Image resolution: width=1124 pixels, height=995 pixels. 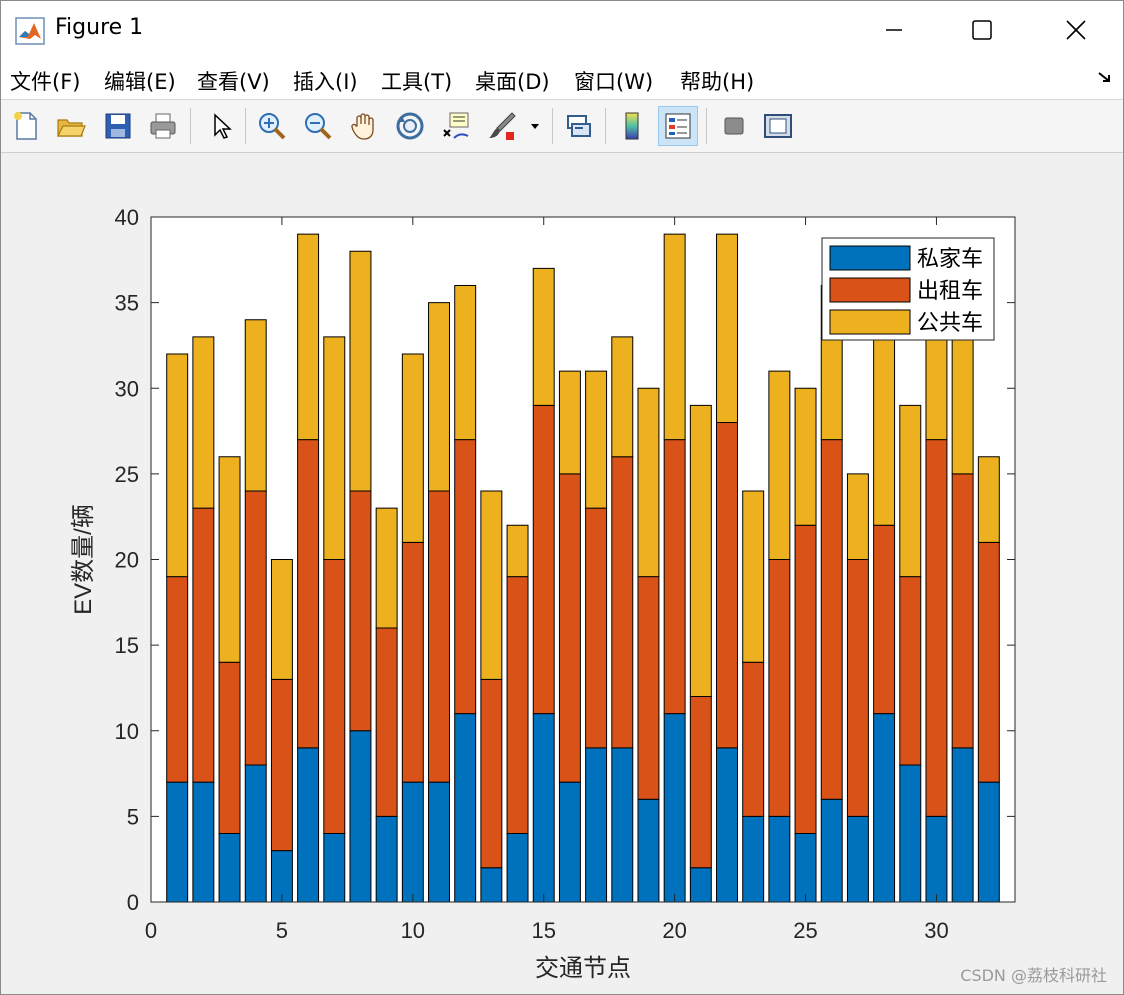 What do you see at coordinates (870, 322) in the screenshot?
I see `legend-swatch-bus` at bounding box center [870, 322].